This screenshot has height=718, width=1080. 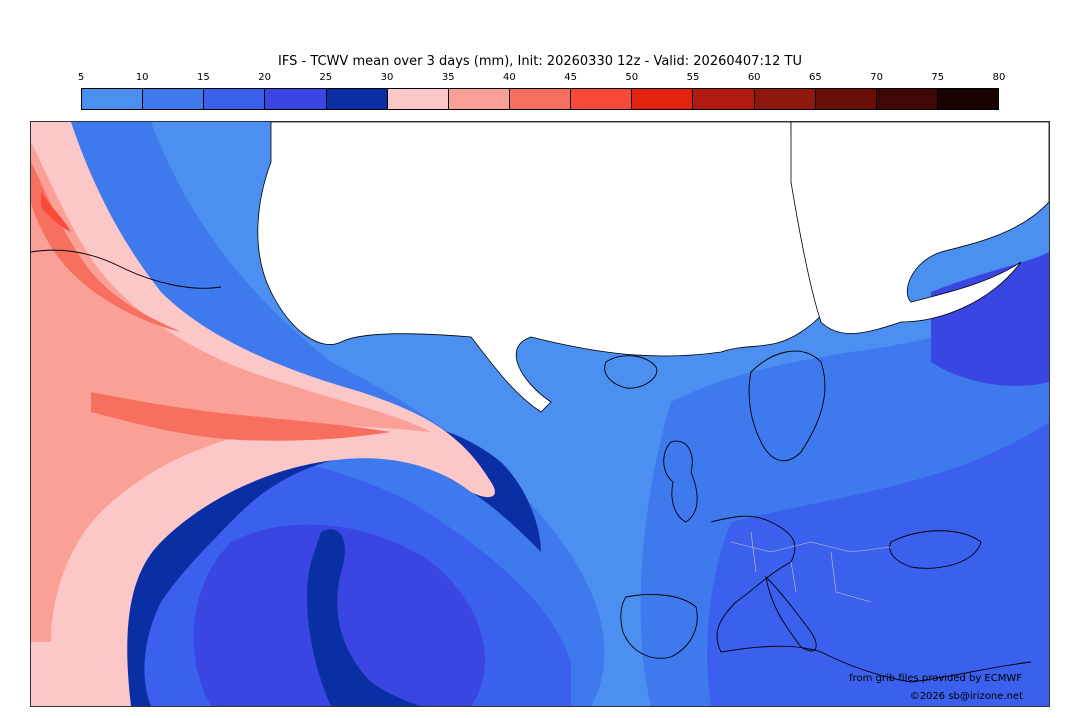 I want to click on moisture-zone-20-25-swirl, so click(x=339, y=615).